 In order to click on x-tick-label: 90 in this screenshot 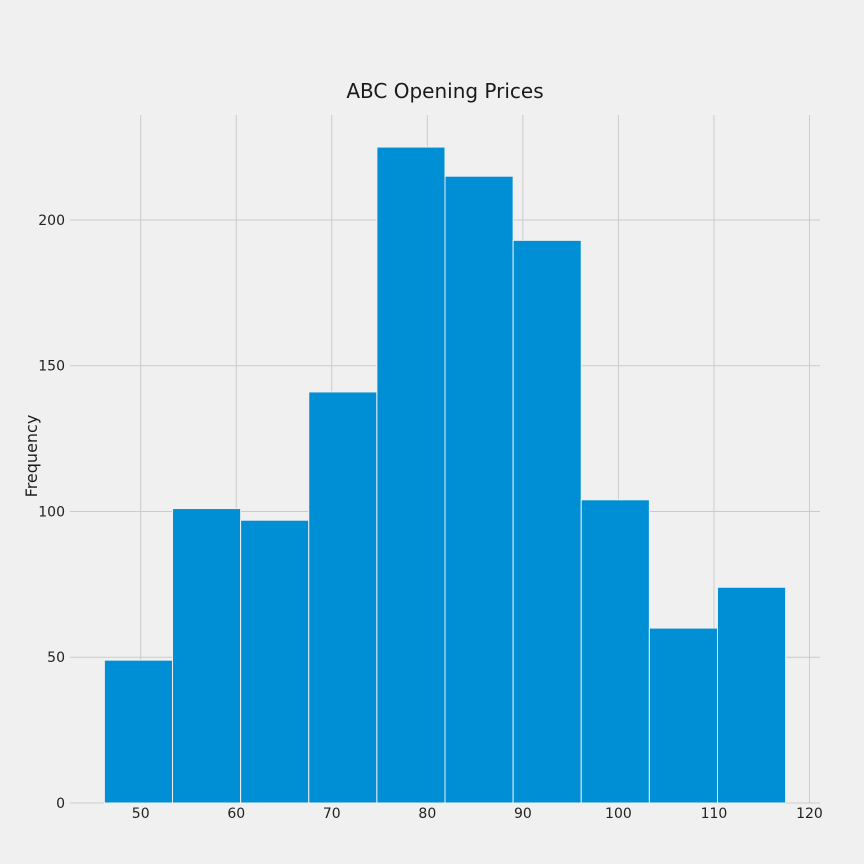, I will do `click(523, 814)`.